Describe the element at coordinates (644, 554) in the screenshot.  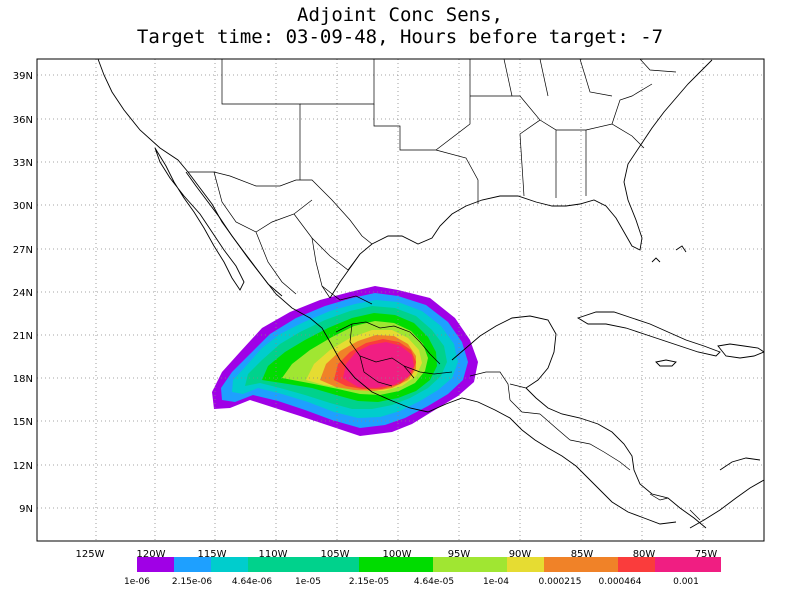
I see `lon-label: 80W` at that location.